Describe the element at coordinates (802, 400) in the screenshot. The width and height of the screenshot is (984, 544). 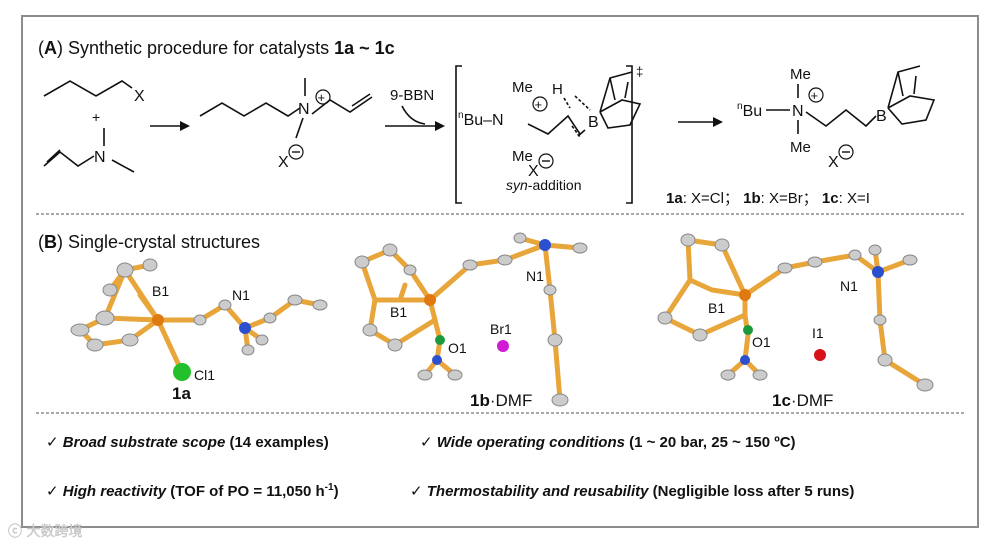
I see `svg-text: 1c·DMF` at that location.